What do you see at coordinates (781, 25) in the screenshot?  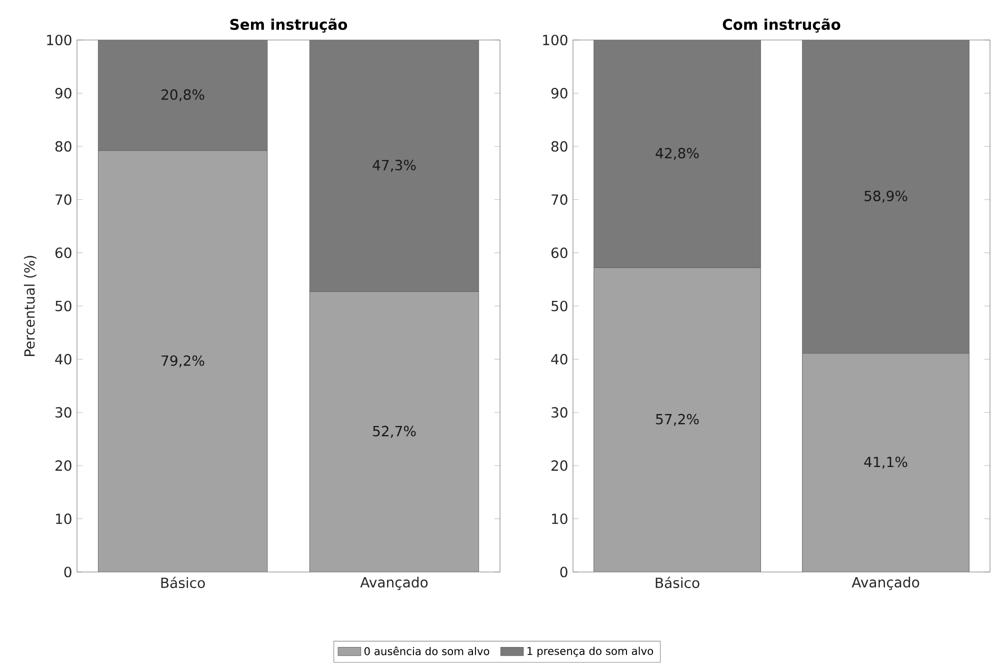 I see `chart-title: Com instrução` at bounding box center [781, 25].